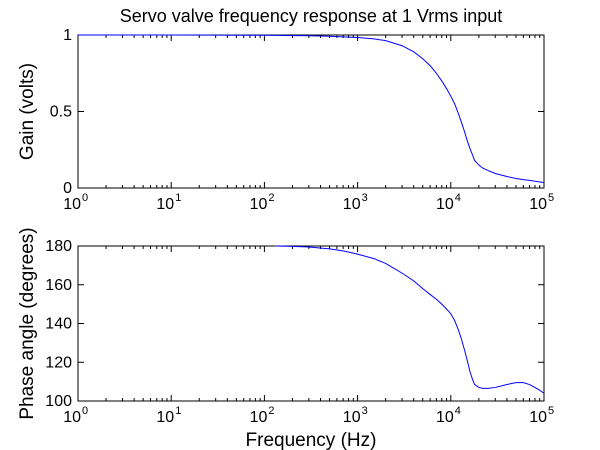  I want to click on y-tick-label: 140, so click(58, 324).